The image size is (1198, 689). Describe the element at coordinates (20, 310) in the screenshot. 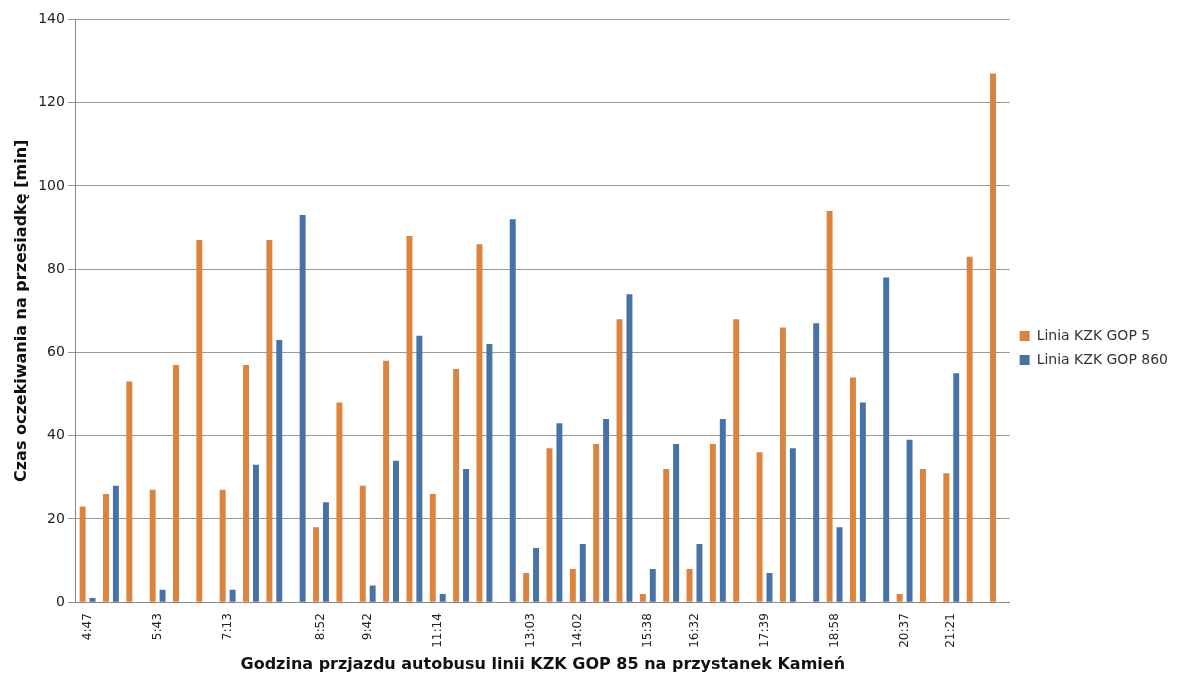

I see `y-axis-title: Czas oczekiwania na przesiadkę [min]` at that location.